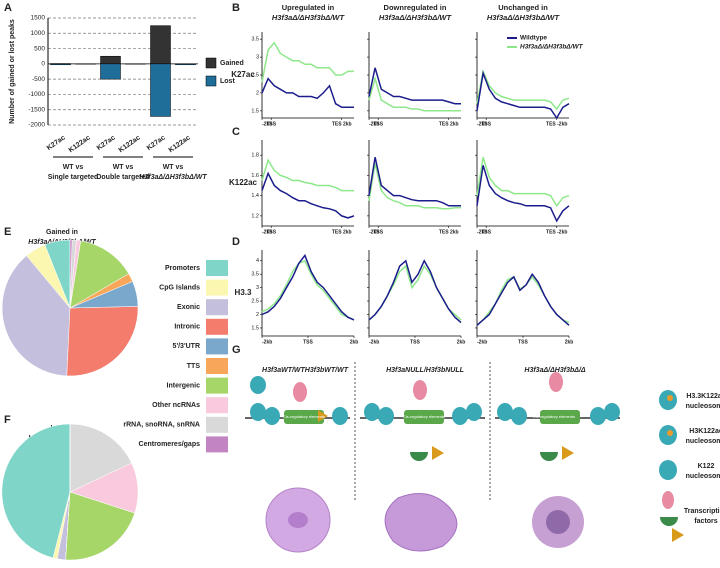 The height and width of the screenshot is (568, 720). Describe the element at coordinates (194, 366) in the screenshot. I see `legend-label: TTS` at that location.